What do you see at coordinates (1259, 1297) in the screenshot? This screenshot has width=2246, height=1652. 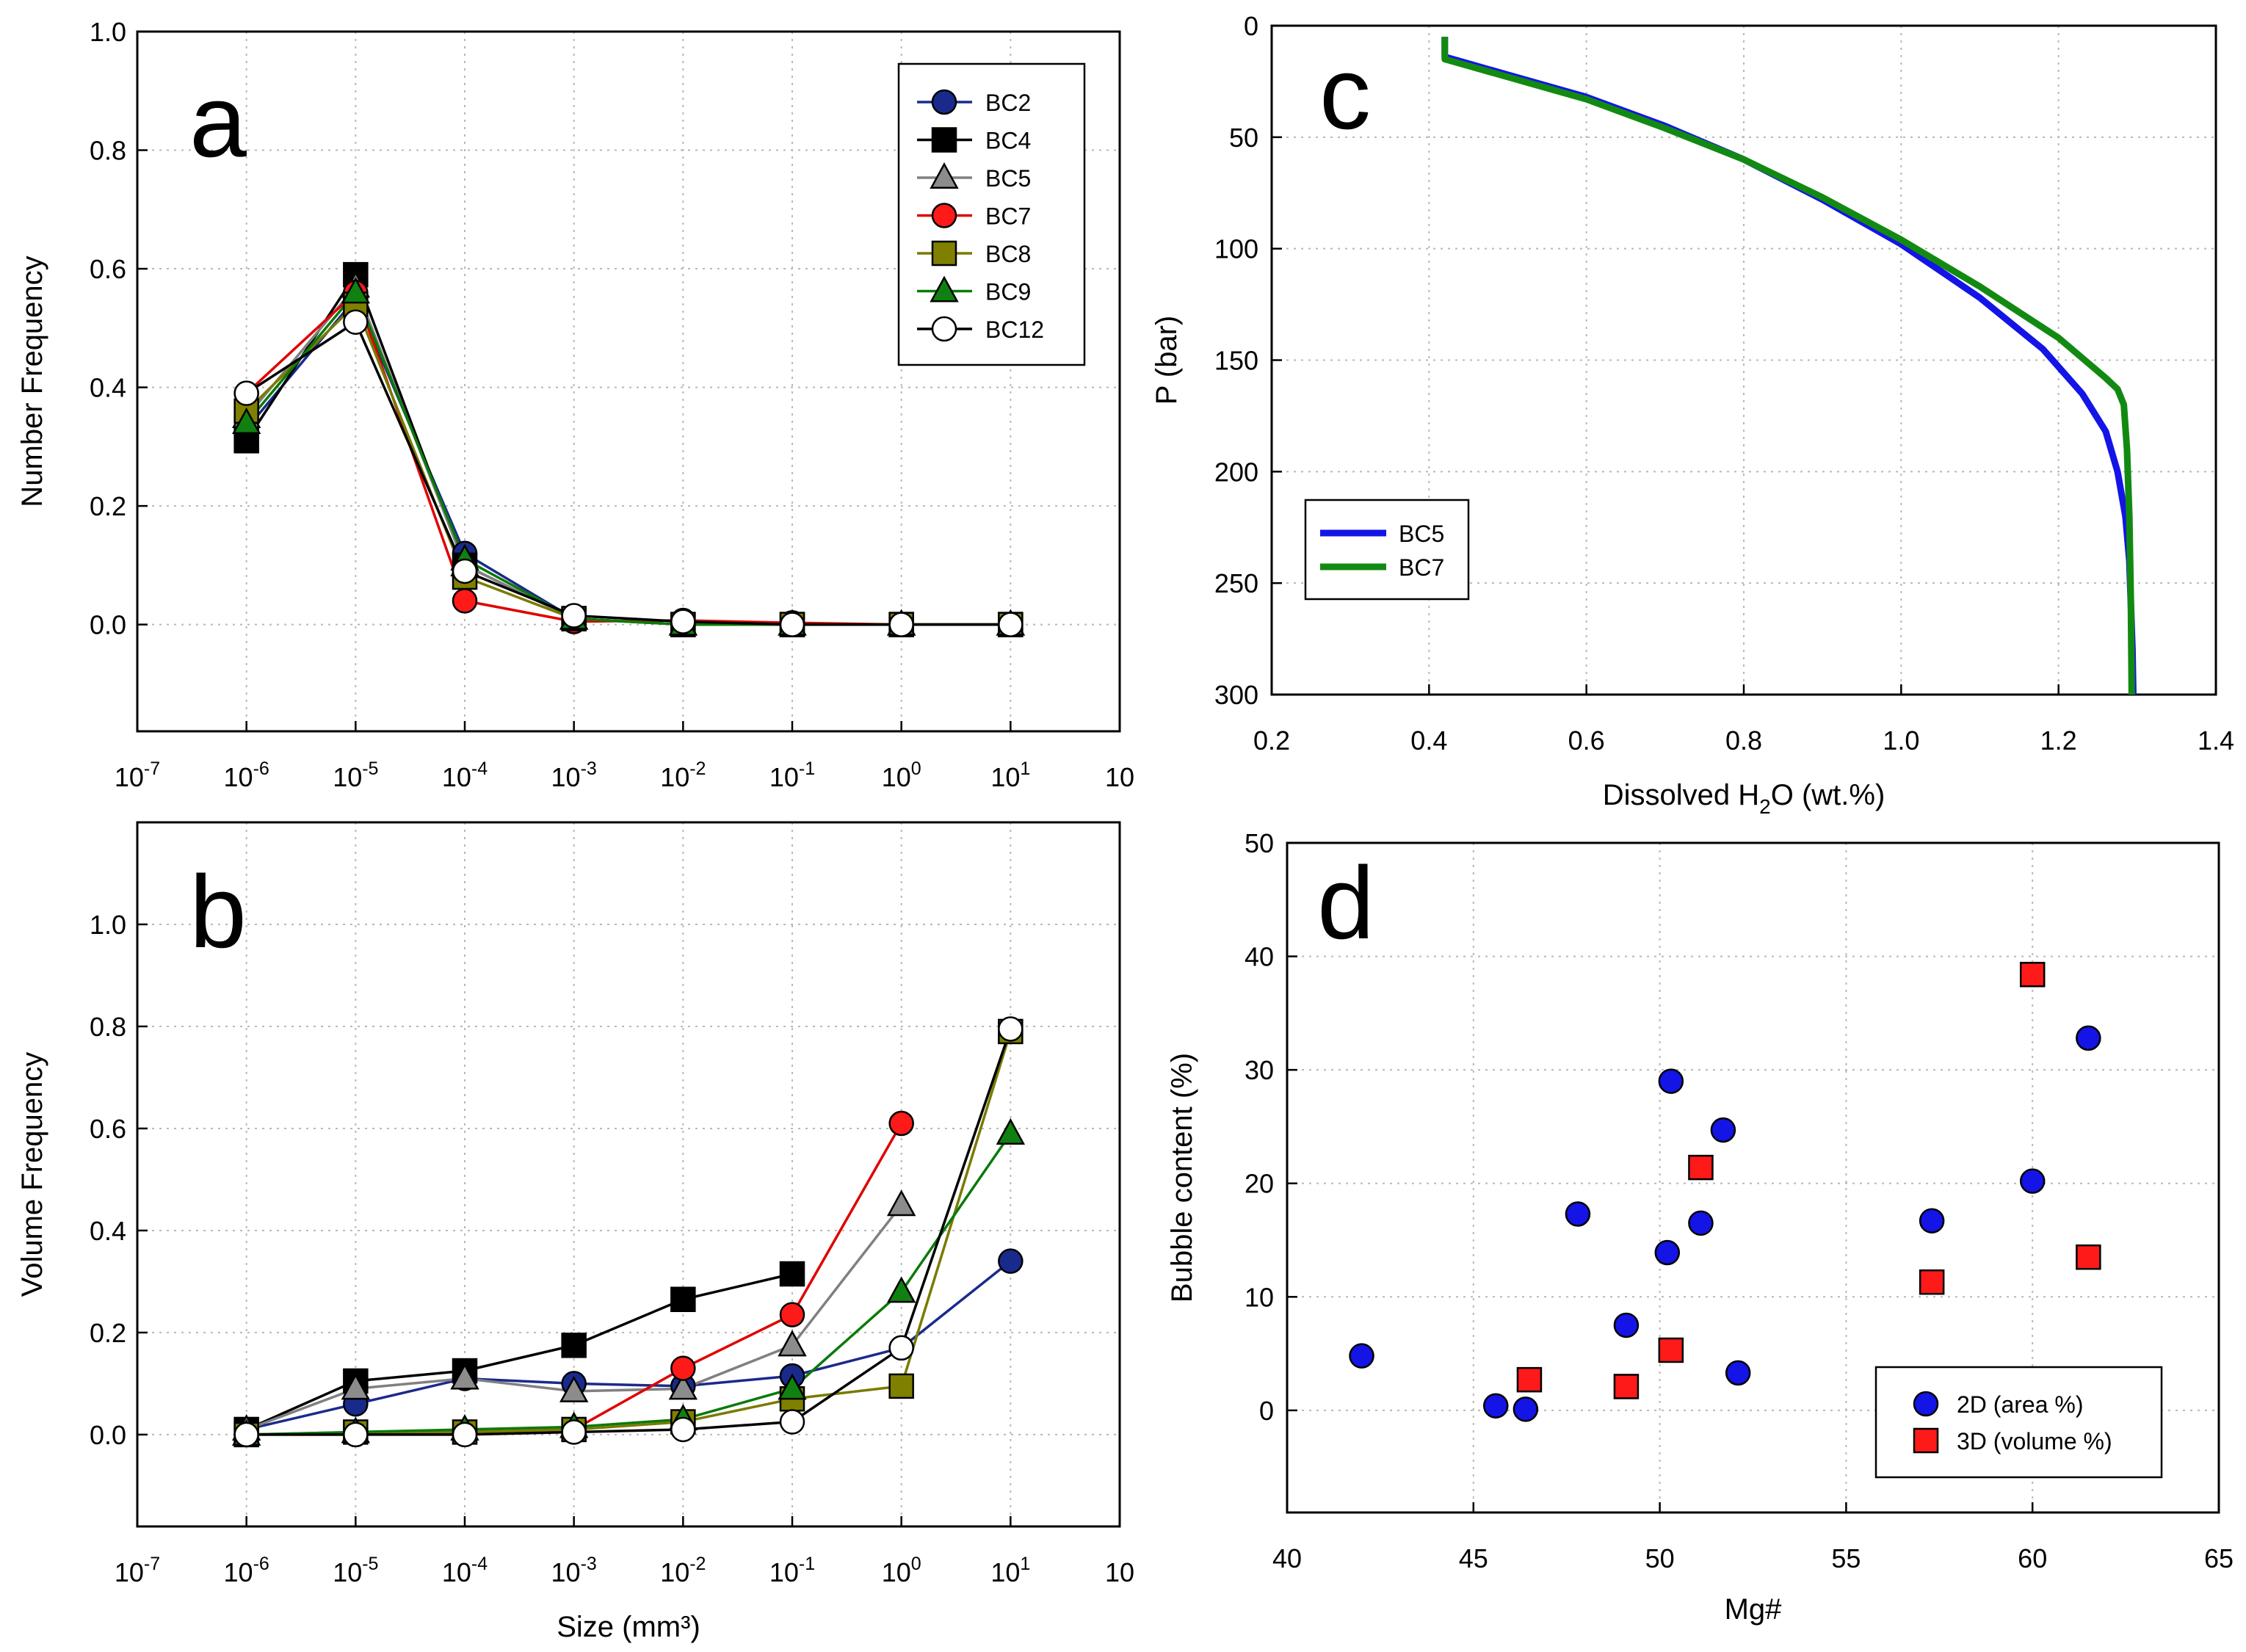 I see `y-tick-label: 10` at bounding box center [1259, 1297].